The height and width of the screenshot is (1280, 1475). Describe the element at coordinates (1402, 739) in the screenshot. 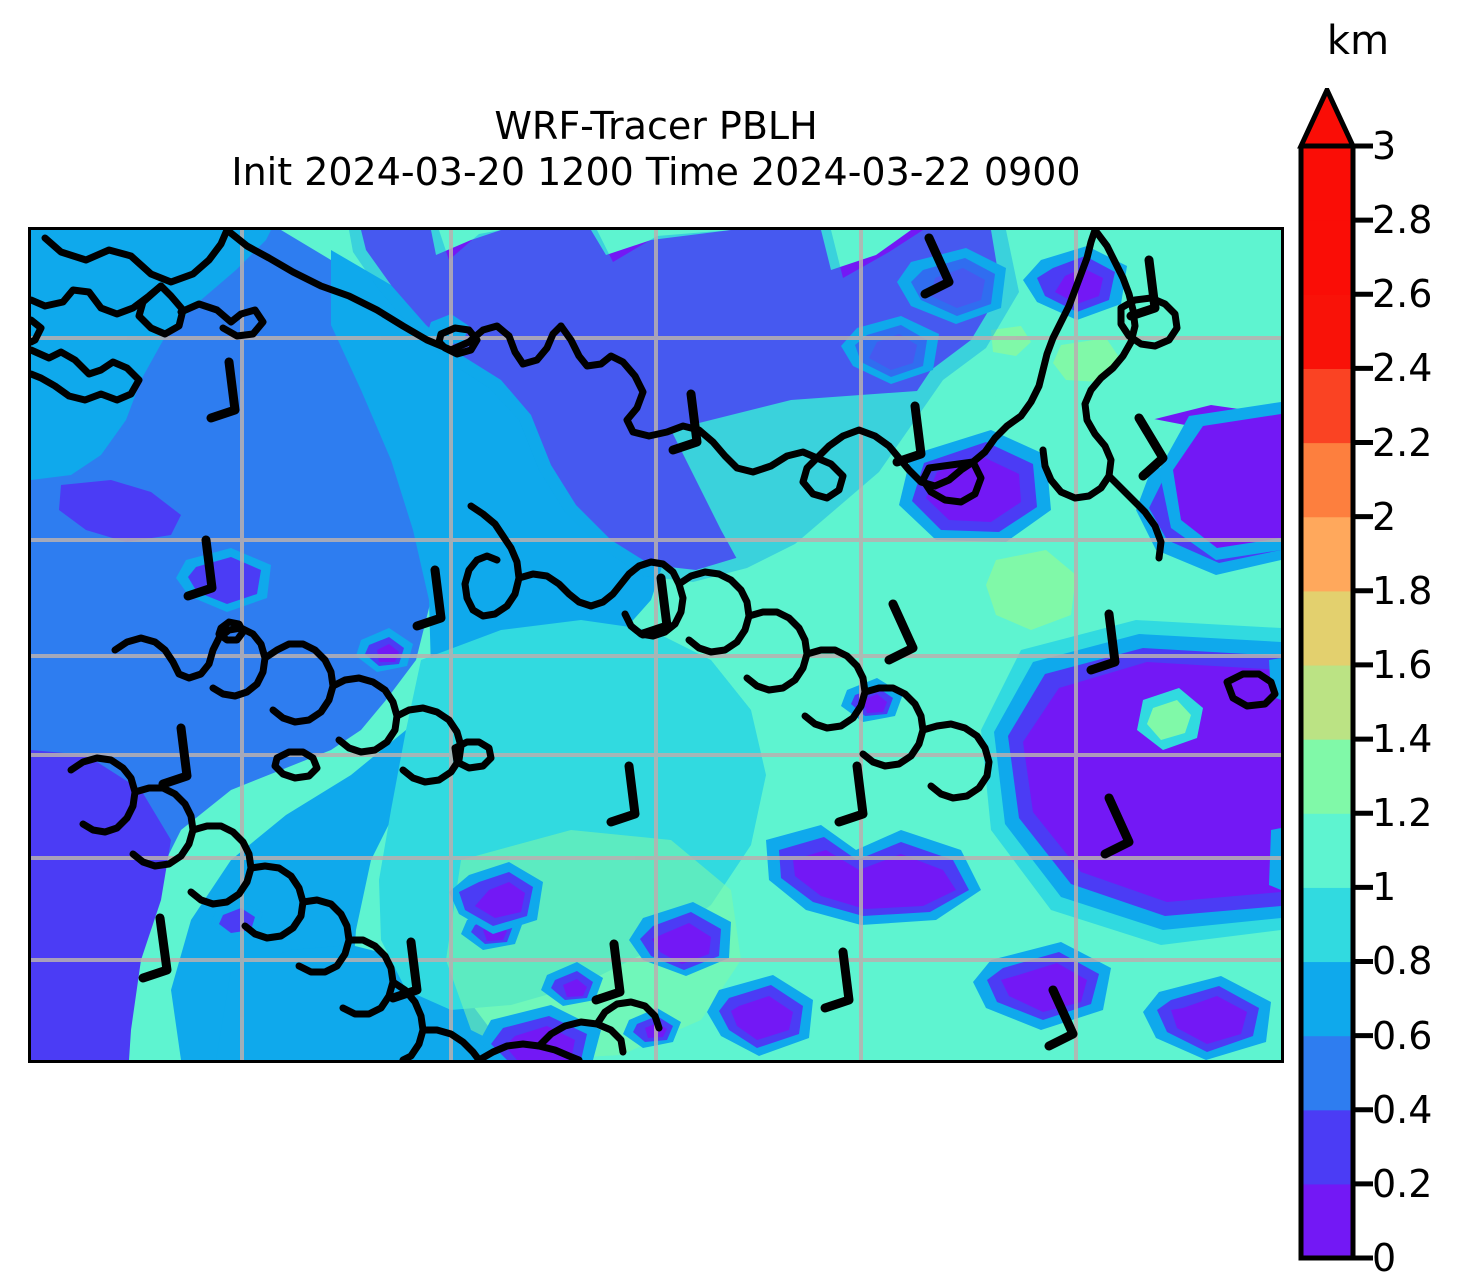

I see `colorbar-tick-label: 1.4` at that location.